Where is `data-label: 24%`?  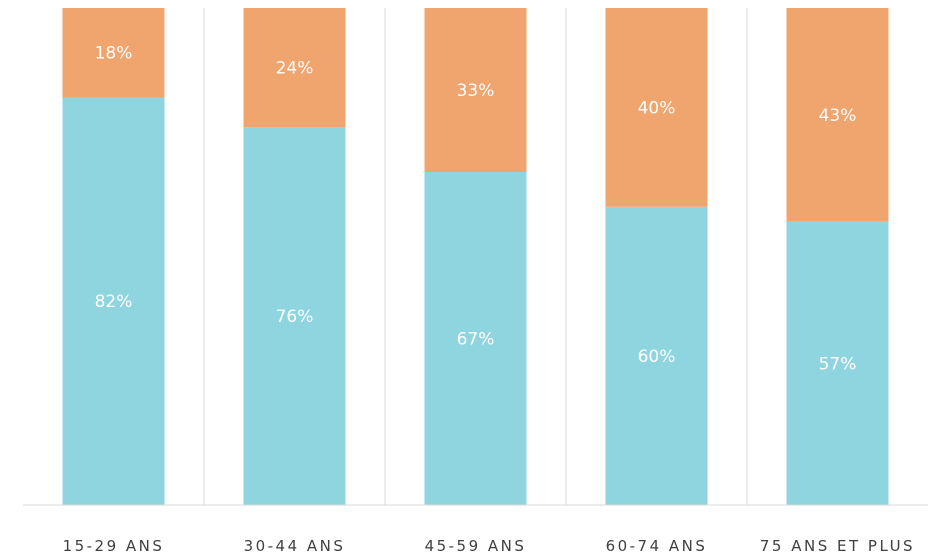
data-label: 24% is located at coordinates (295, 69).